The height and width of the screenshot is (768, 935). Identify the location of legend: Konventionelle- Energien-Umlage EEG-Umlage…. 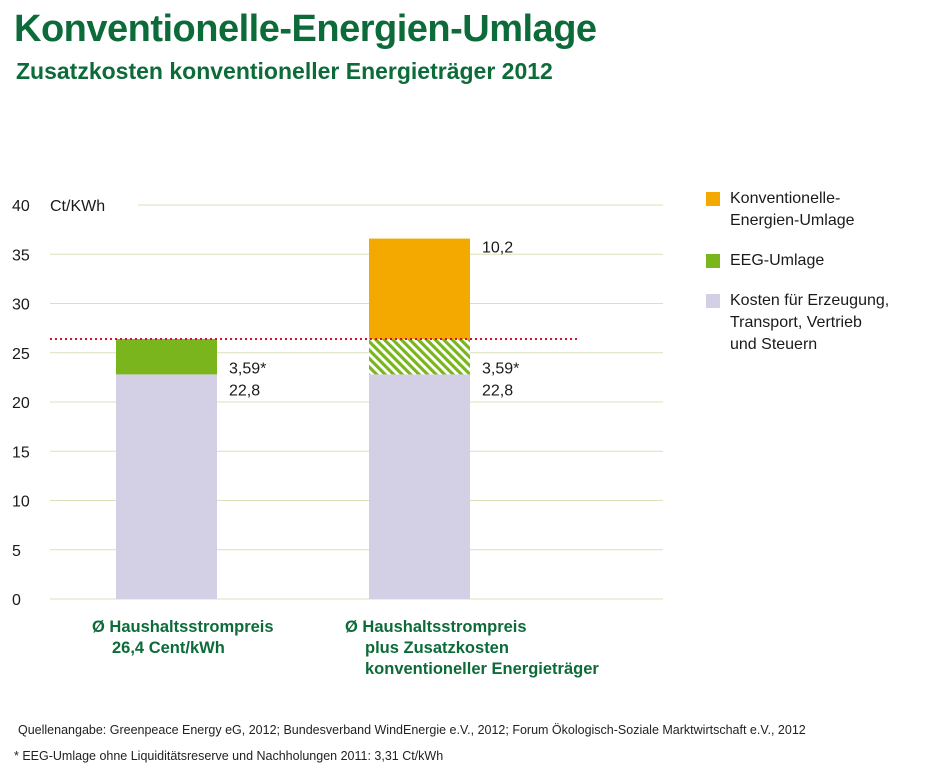
(818, 281).